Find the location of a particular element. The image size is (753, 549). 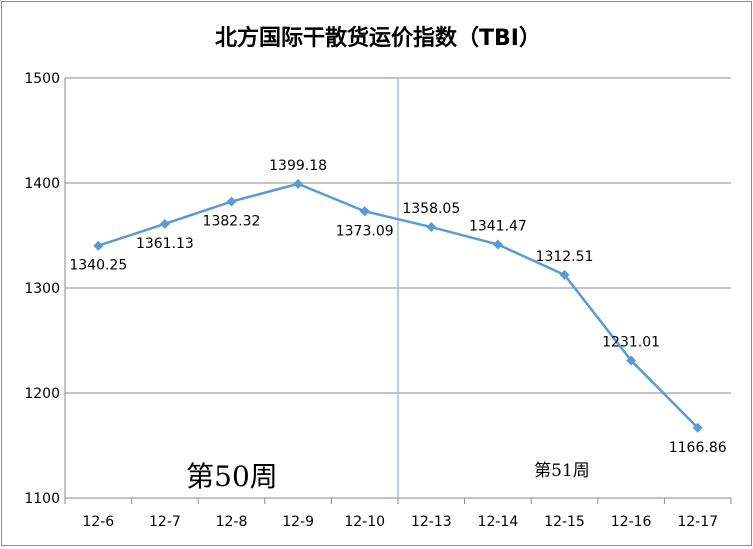

x-tick-label: 12-17 is located at coordinates (697, 522).